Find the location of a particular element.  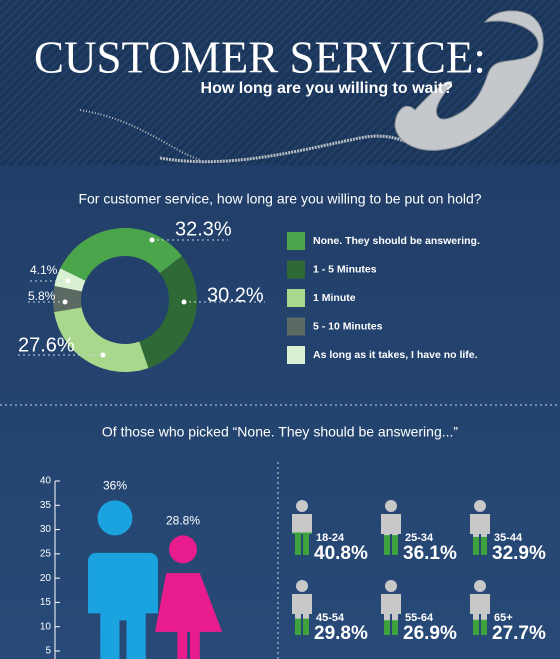

age-label: 65+ is located at coordinates (503, 618).